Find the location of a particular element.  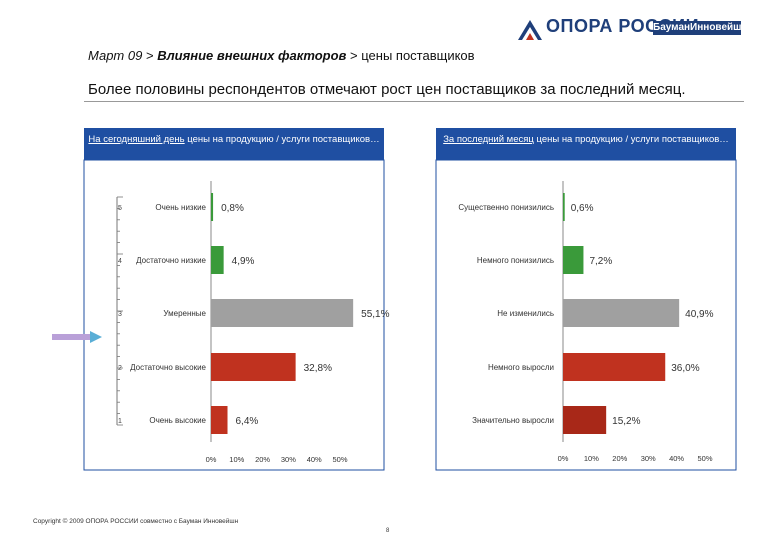

chart-1-value-label: 15,2% is located at coordinates (626, 421).